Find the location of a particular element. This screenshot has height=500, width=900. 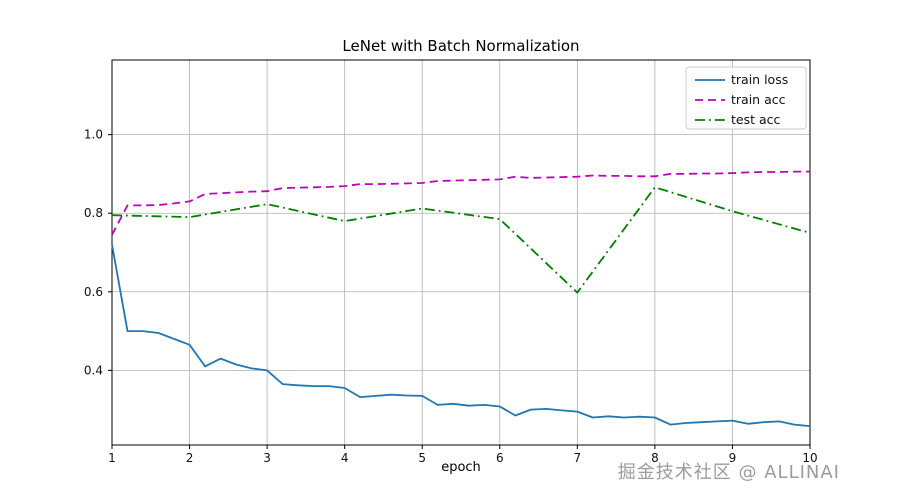

x-tick-label: 4 is located at coordinates (345, 458).